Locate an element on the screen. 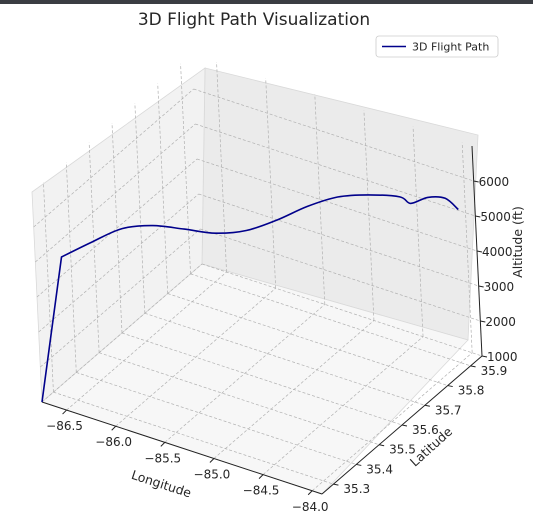 The width and height of the screenshot is (533, 532). x-tick-label: −86.5 is located at coordinates (64, 426).